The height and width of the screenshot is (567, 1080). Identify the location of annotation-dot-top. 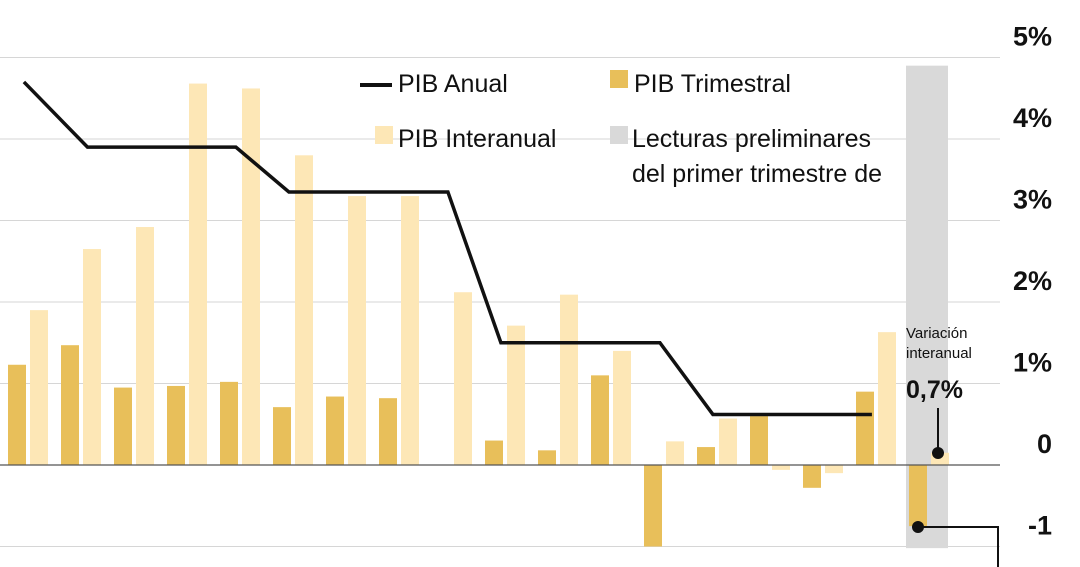
(938, 453).